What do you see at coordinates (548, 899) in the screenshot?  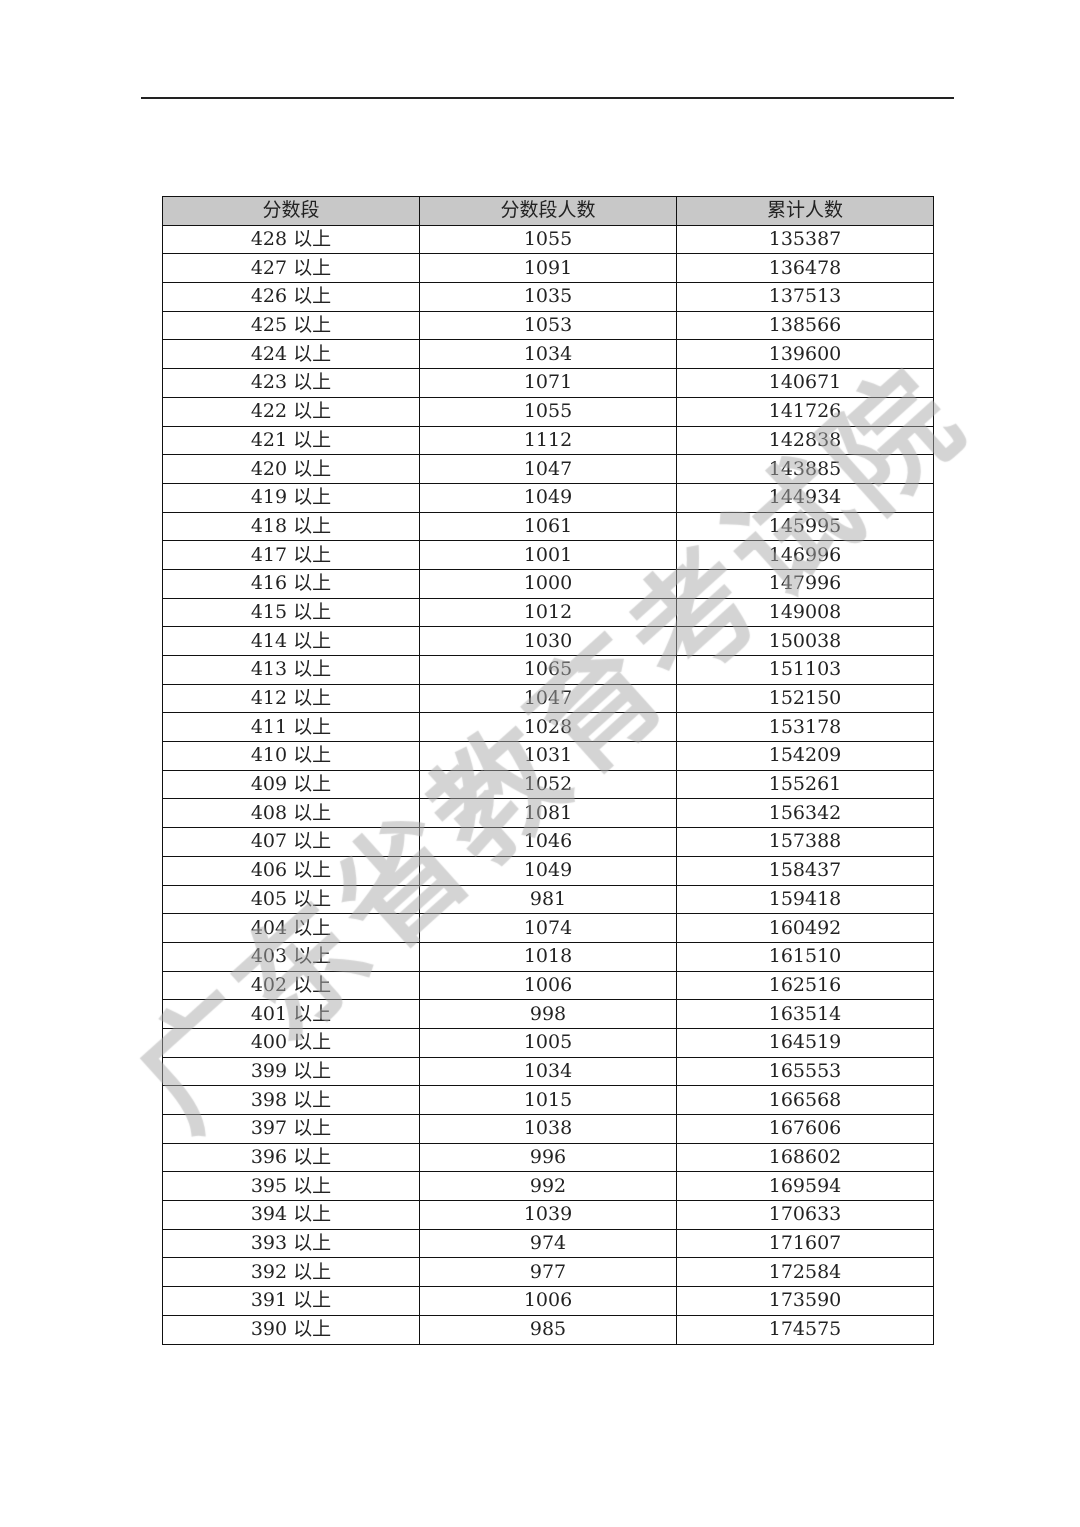 I see `cell-count: 981` at bounding box center [548, 899].